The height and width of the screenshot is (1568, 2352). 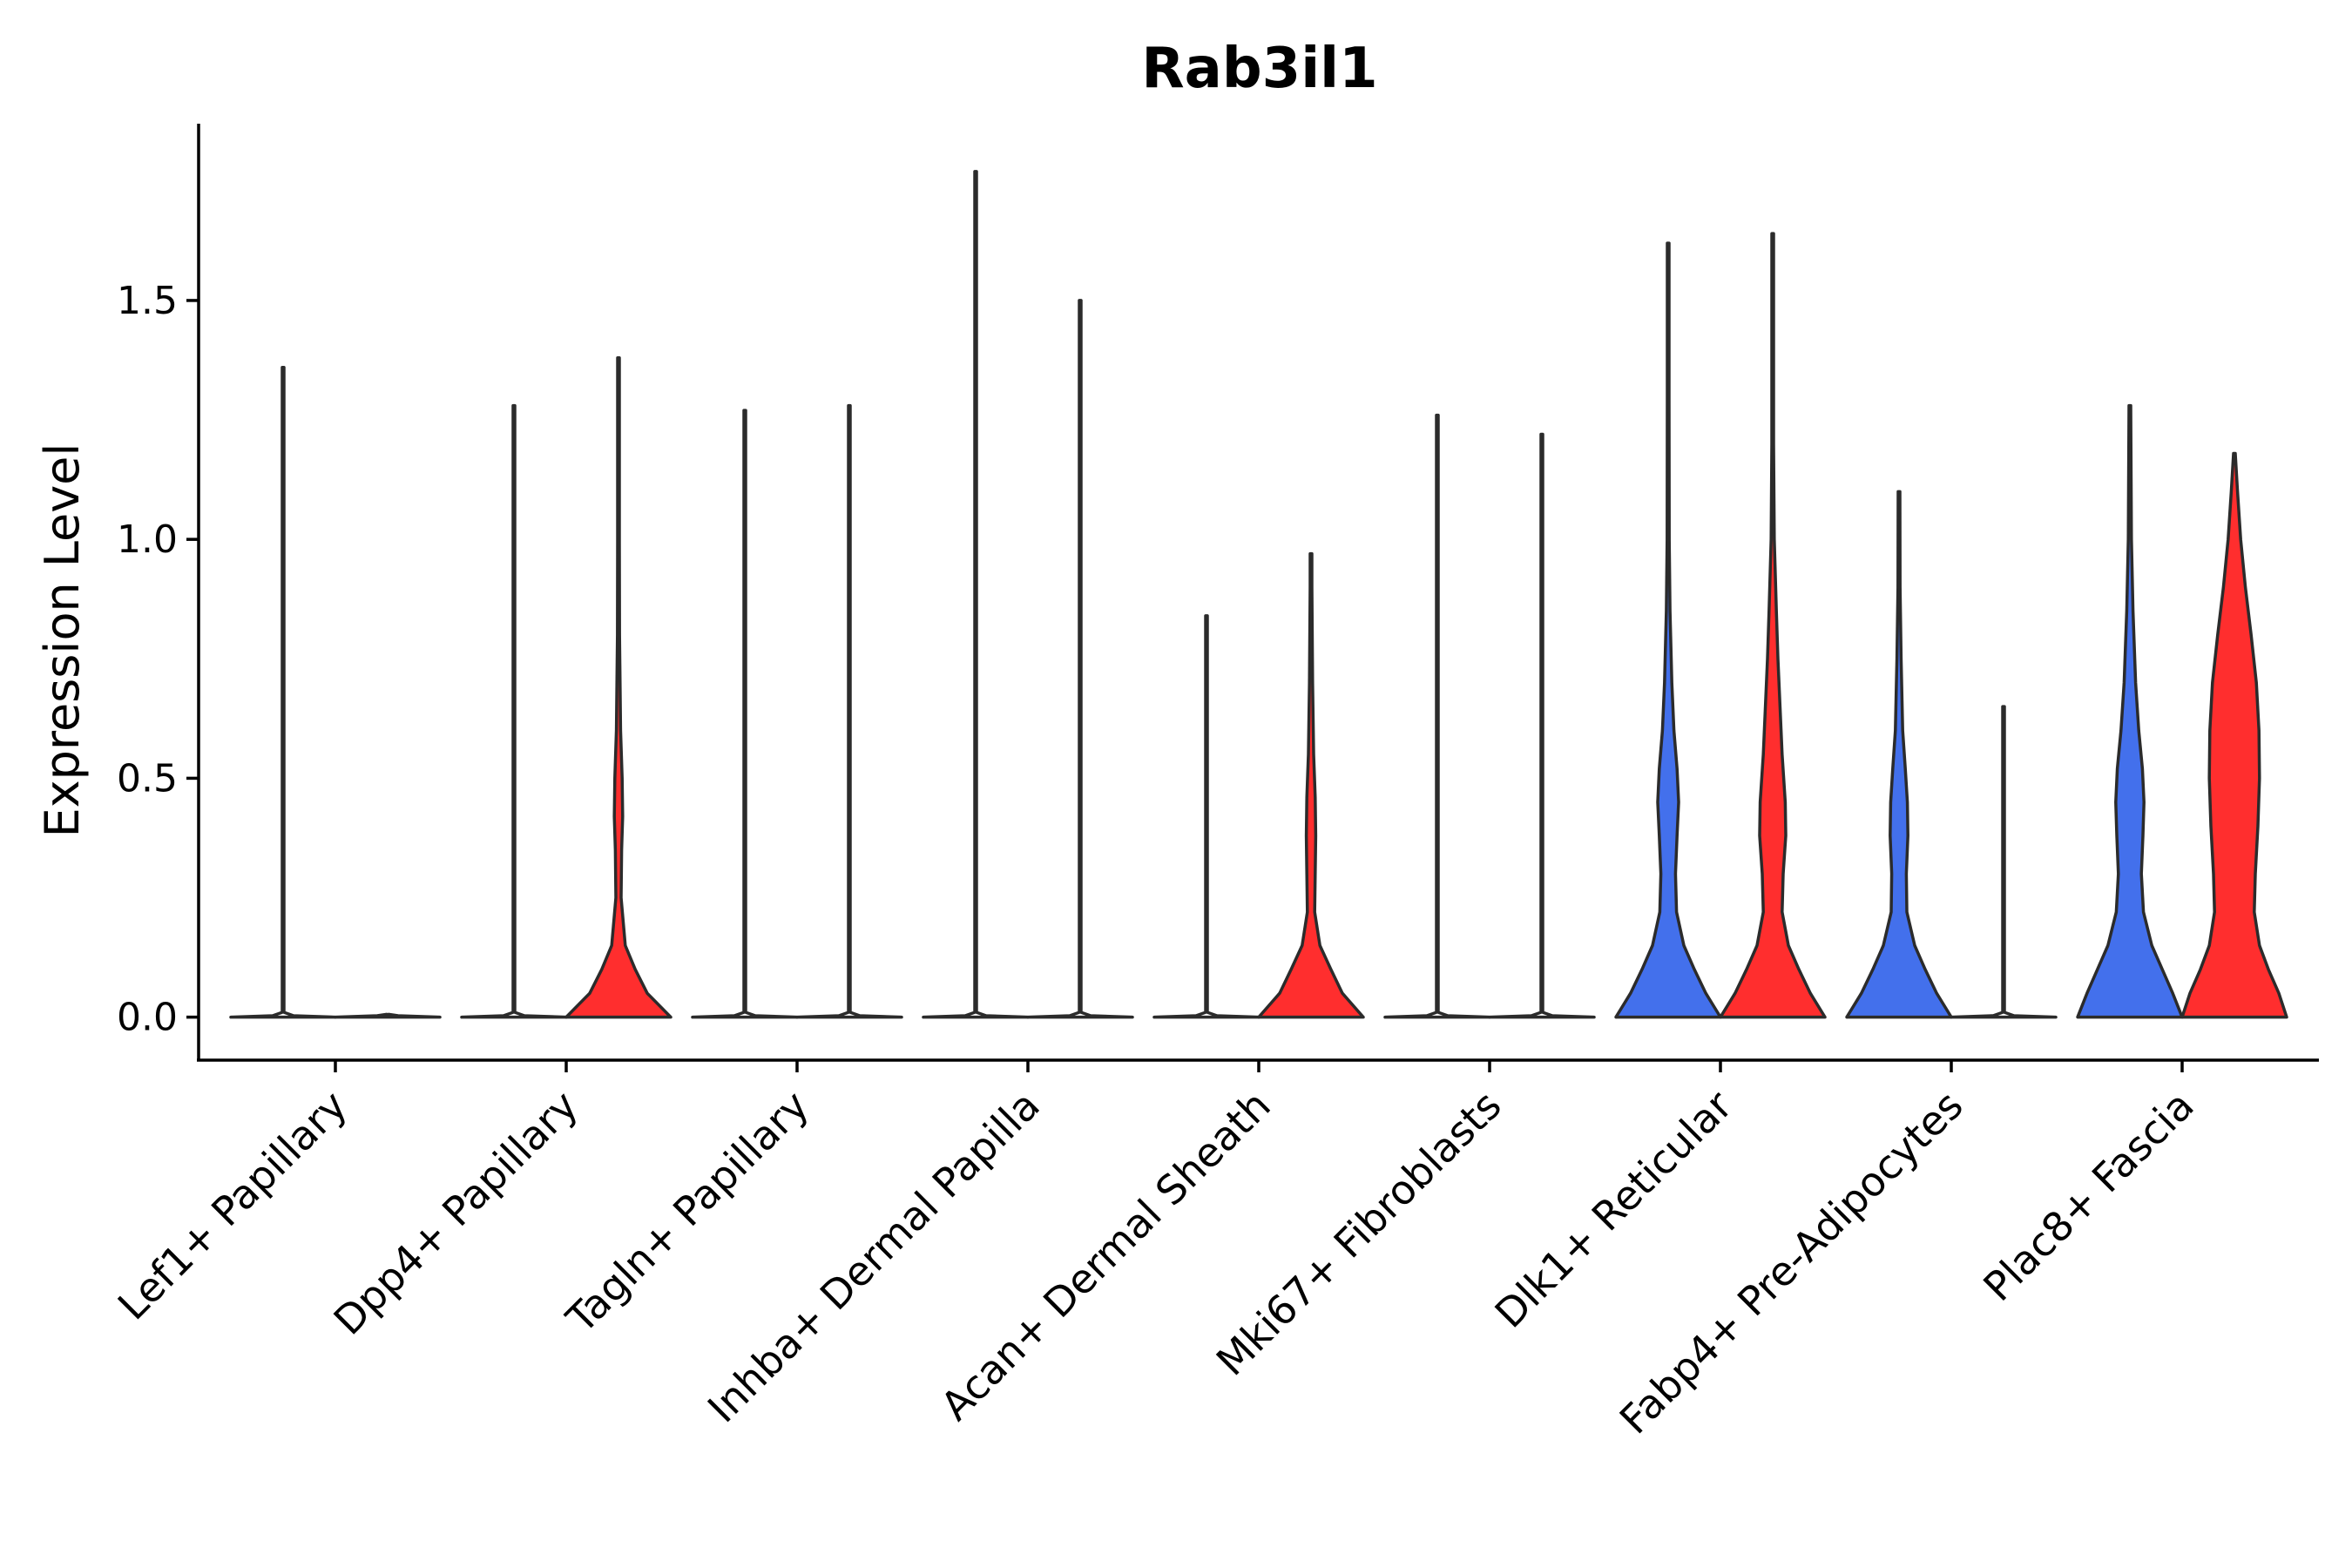 I want to click on x-category-label: Tagln+ Papillary, so click(x=687, y=1212).